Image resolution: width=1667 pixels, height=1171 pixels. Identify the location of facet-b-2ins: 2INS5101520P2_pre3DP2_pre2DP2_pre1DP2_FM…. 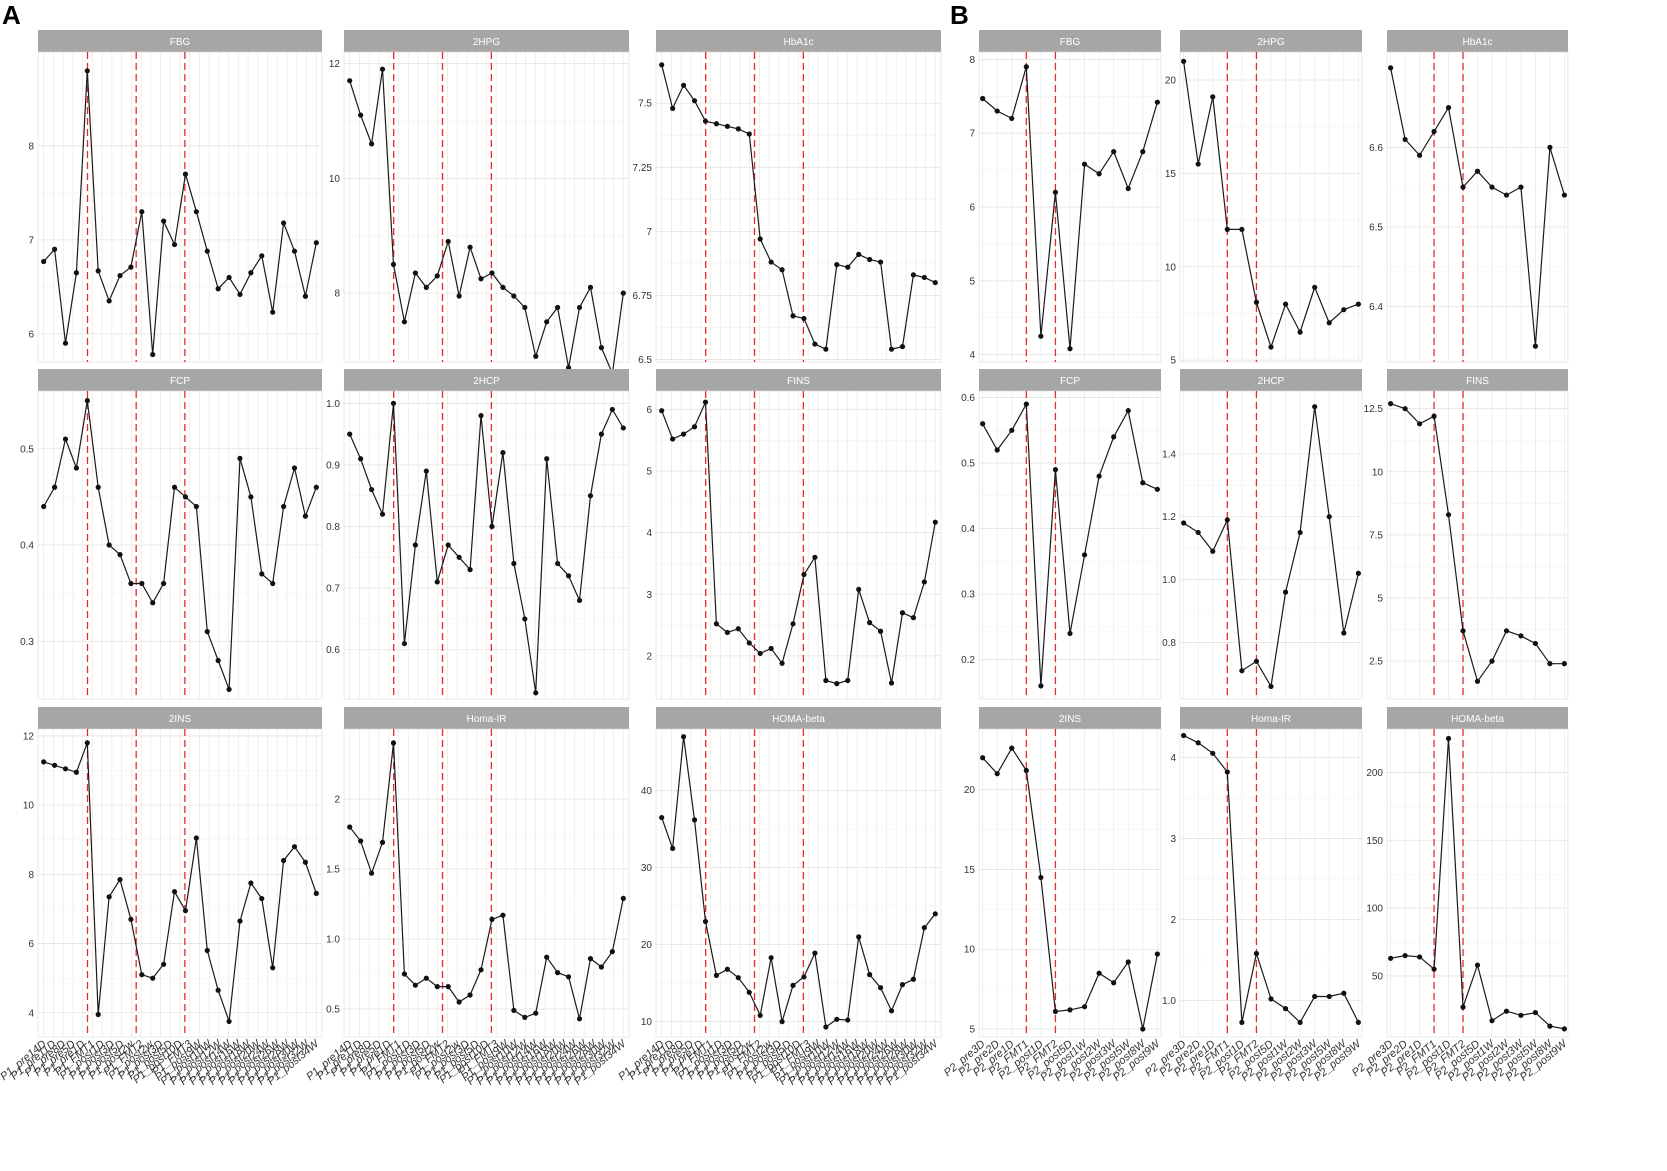
(1053, 895).